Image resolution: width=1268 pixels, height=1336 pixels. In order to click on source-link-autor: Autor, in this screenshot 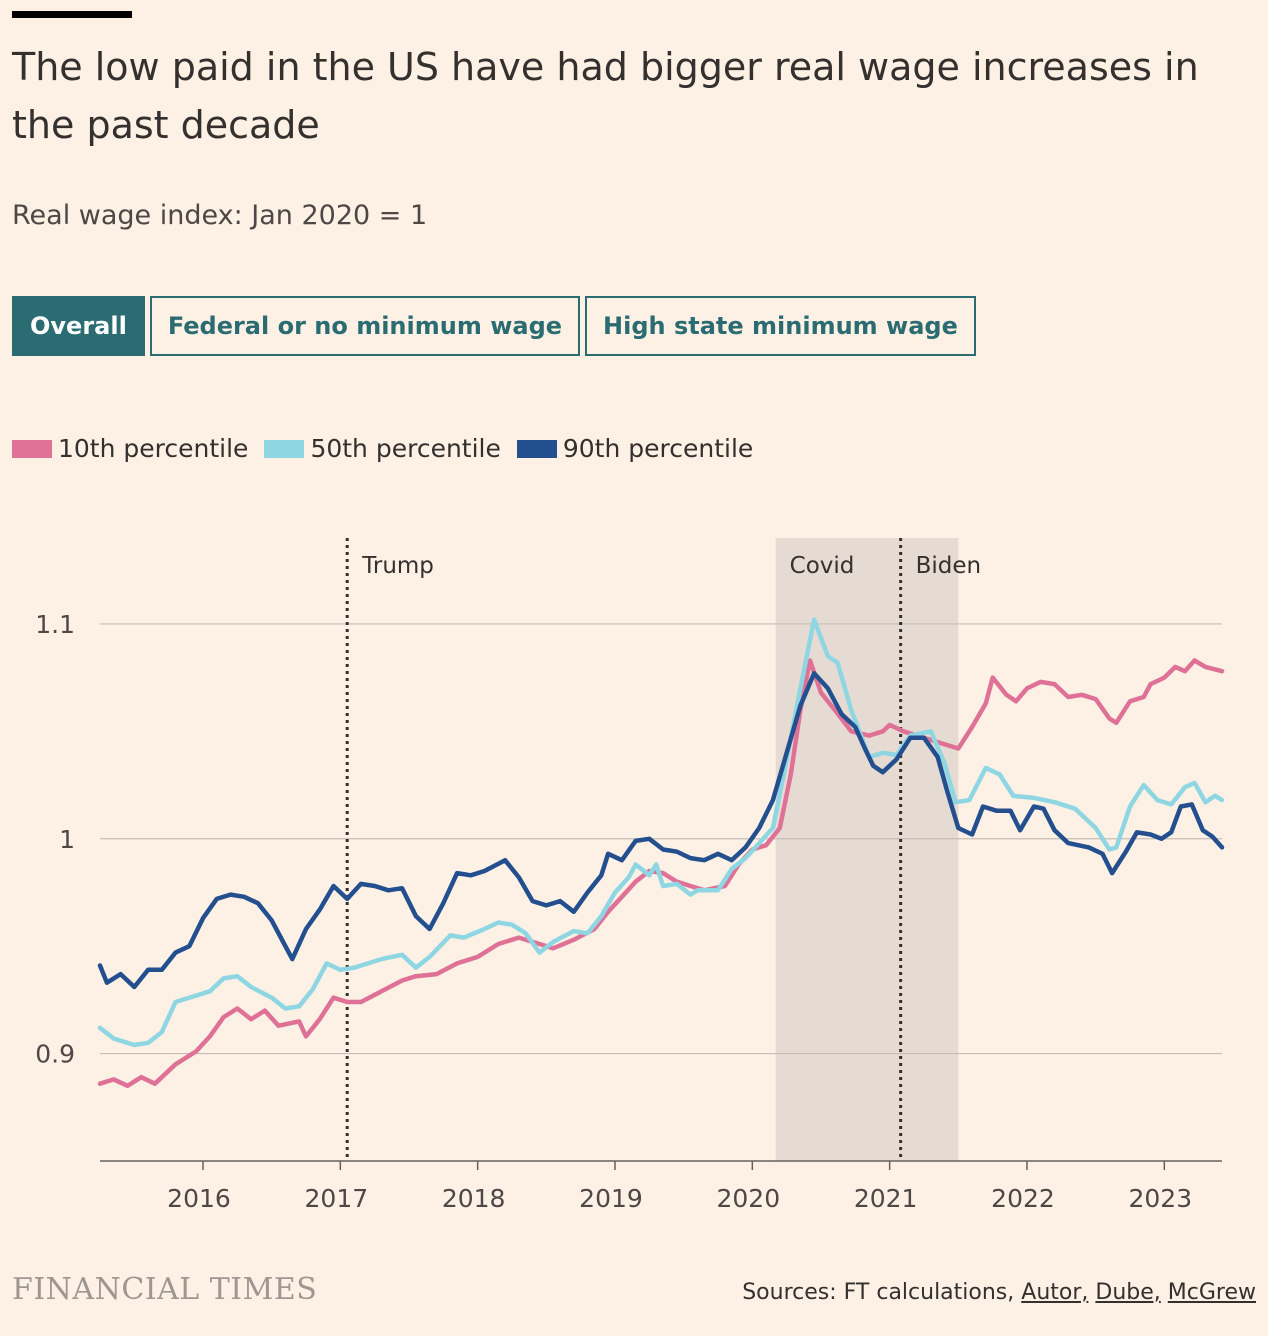, I will do `click(1055, 1292)`.